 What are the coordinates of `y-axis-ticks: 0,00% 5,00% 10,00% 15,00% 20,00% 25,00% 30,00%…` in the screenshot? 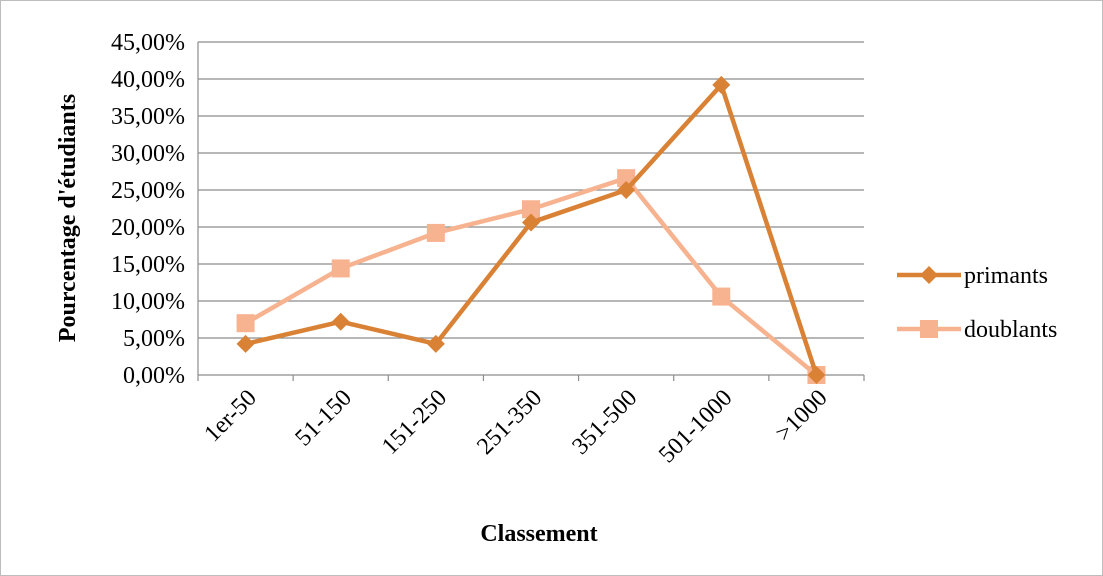 It's located at (148, 209).